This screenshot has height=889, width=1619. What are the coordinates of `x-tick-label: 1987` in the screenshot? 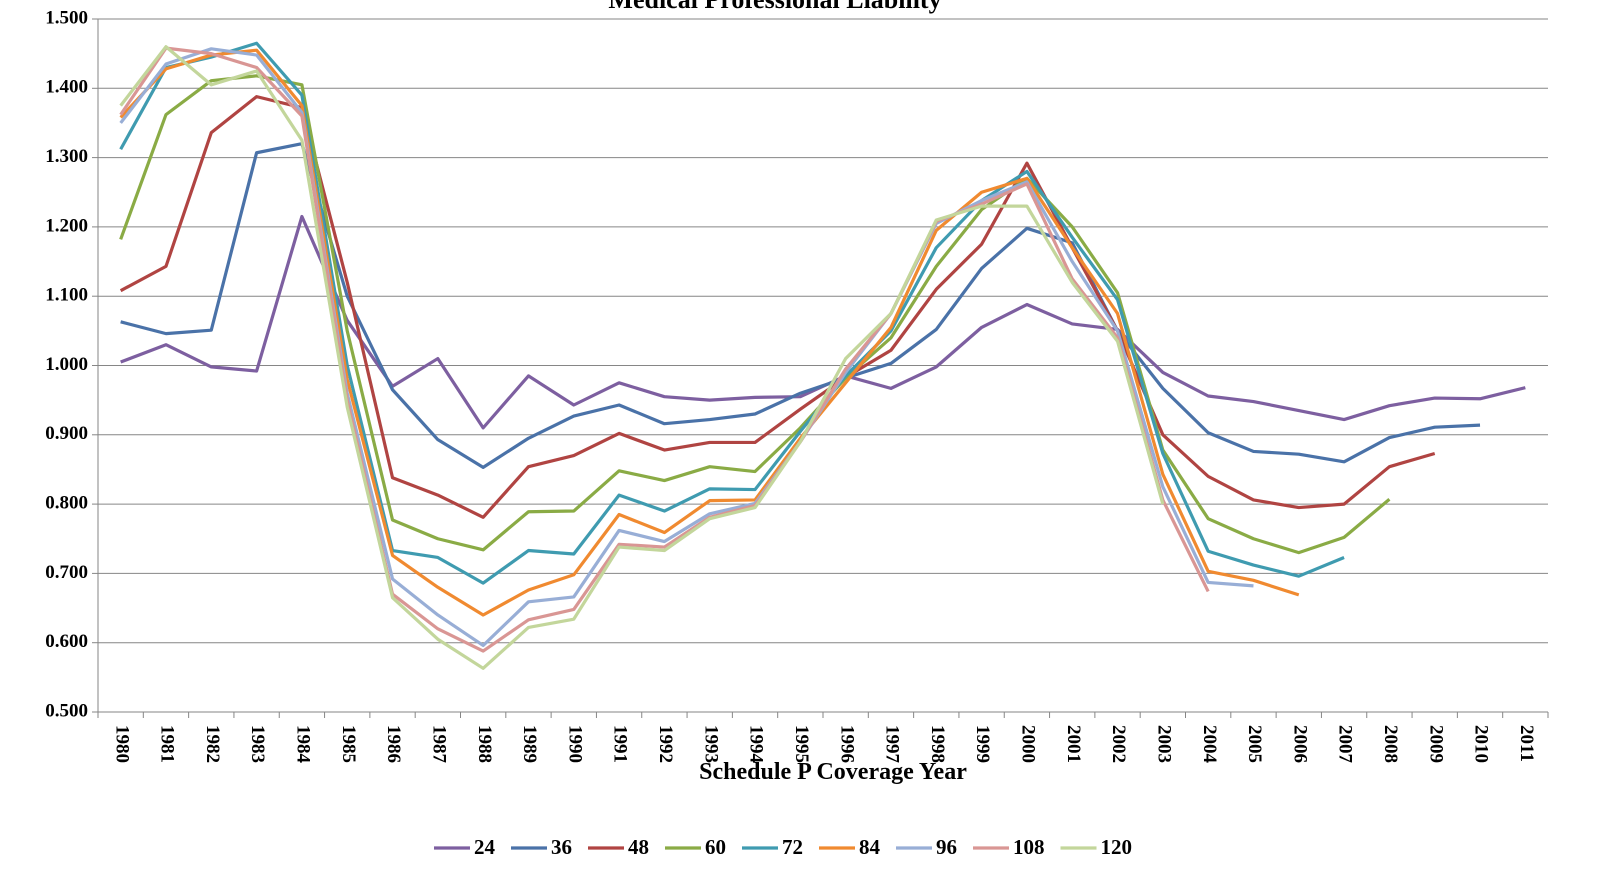 It's located at (438, 744).